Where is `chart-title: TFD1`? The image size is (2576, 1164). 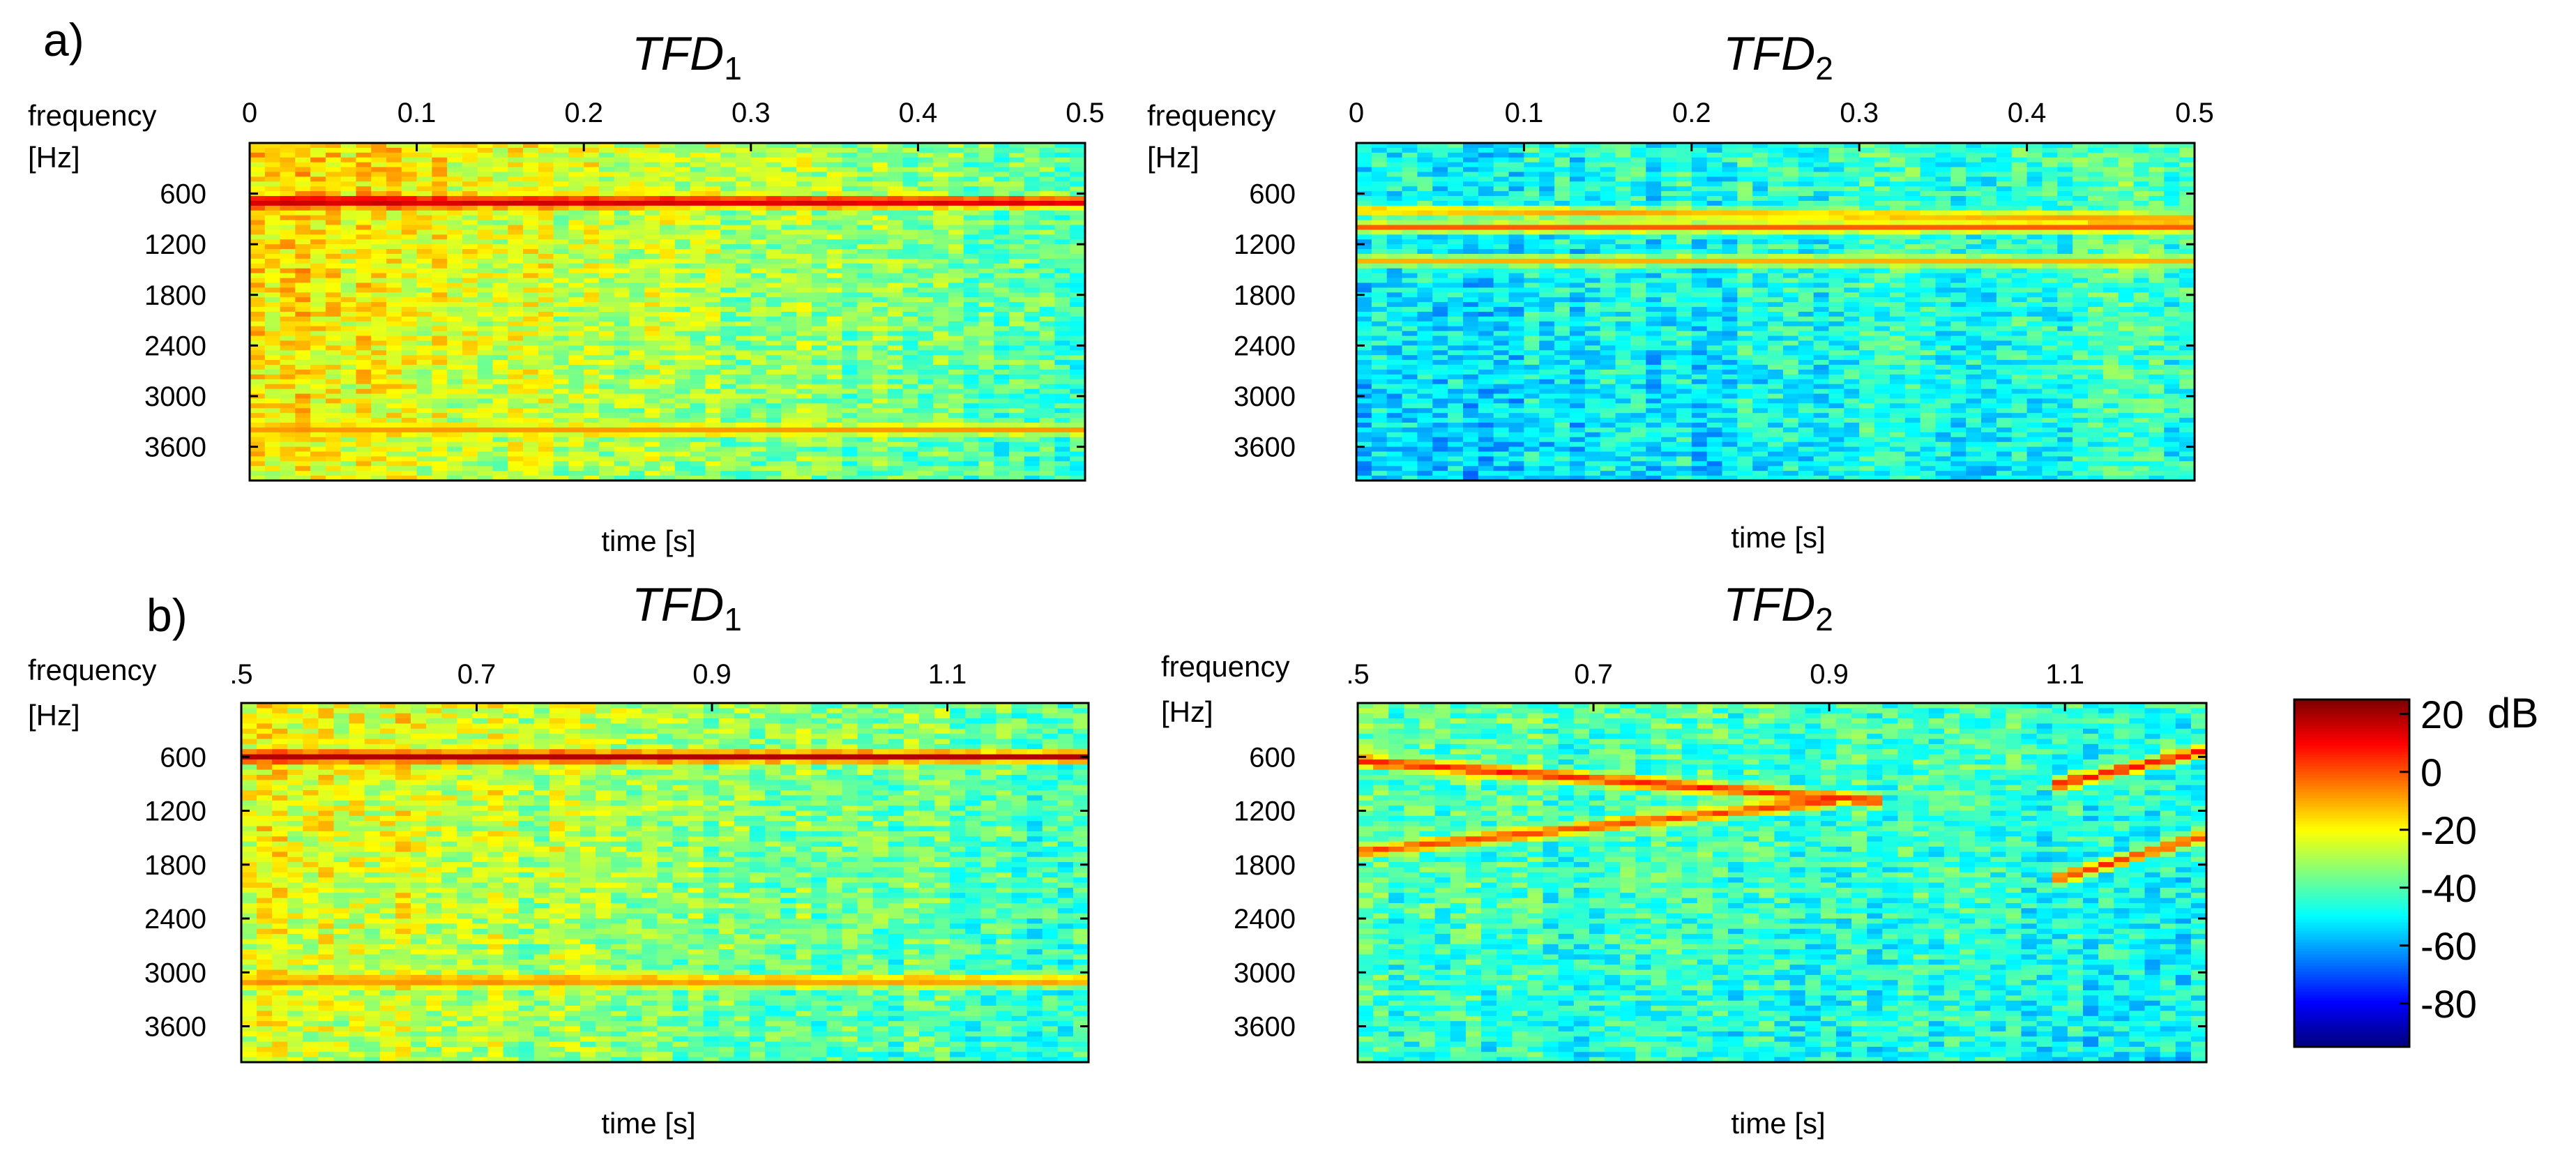
chart-title: TFD1 is located at coordinates (687, 56).